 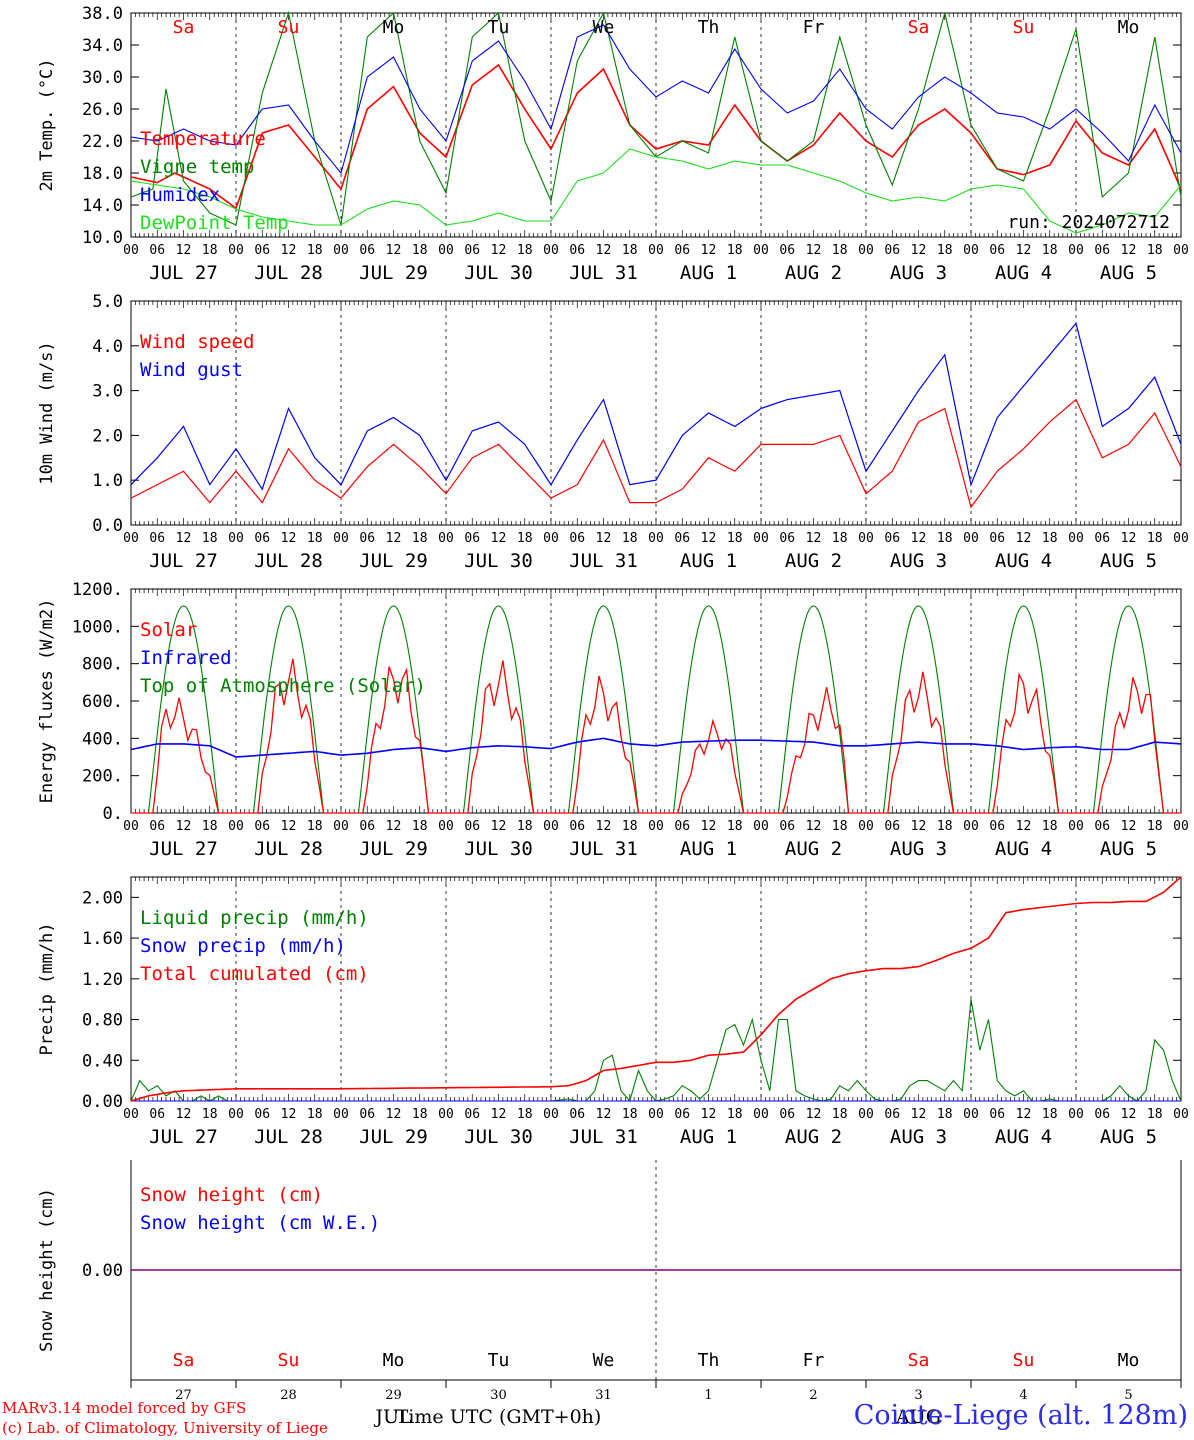 I want to click on y-tick-label: 800., so click(x=102, y=665).